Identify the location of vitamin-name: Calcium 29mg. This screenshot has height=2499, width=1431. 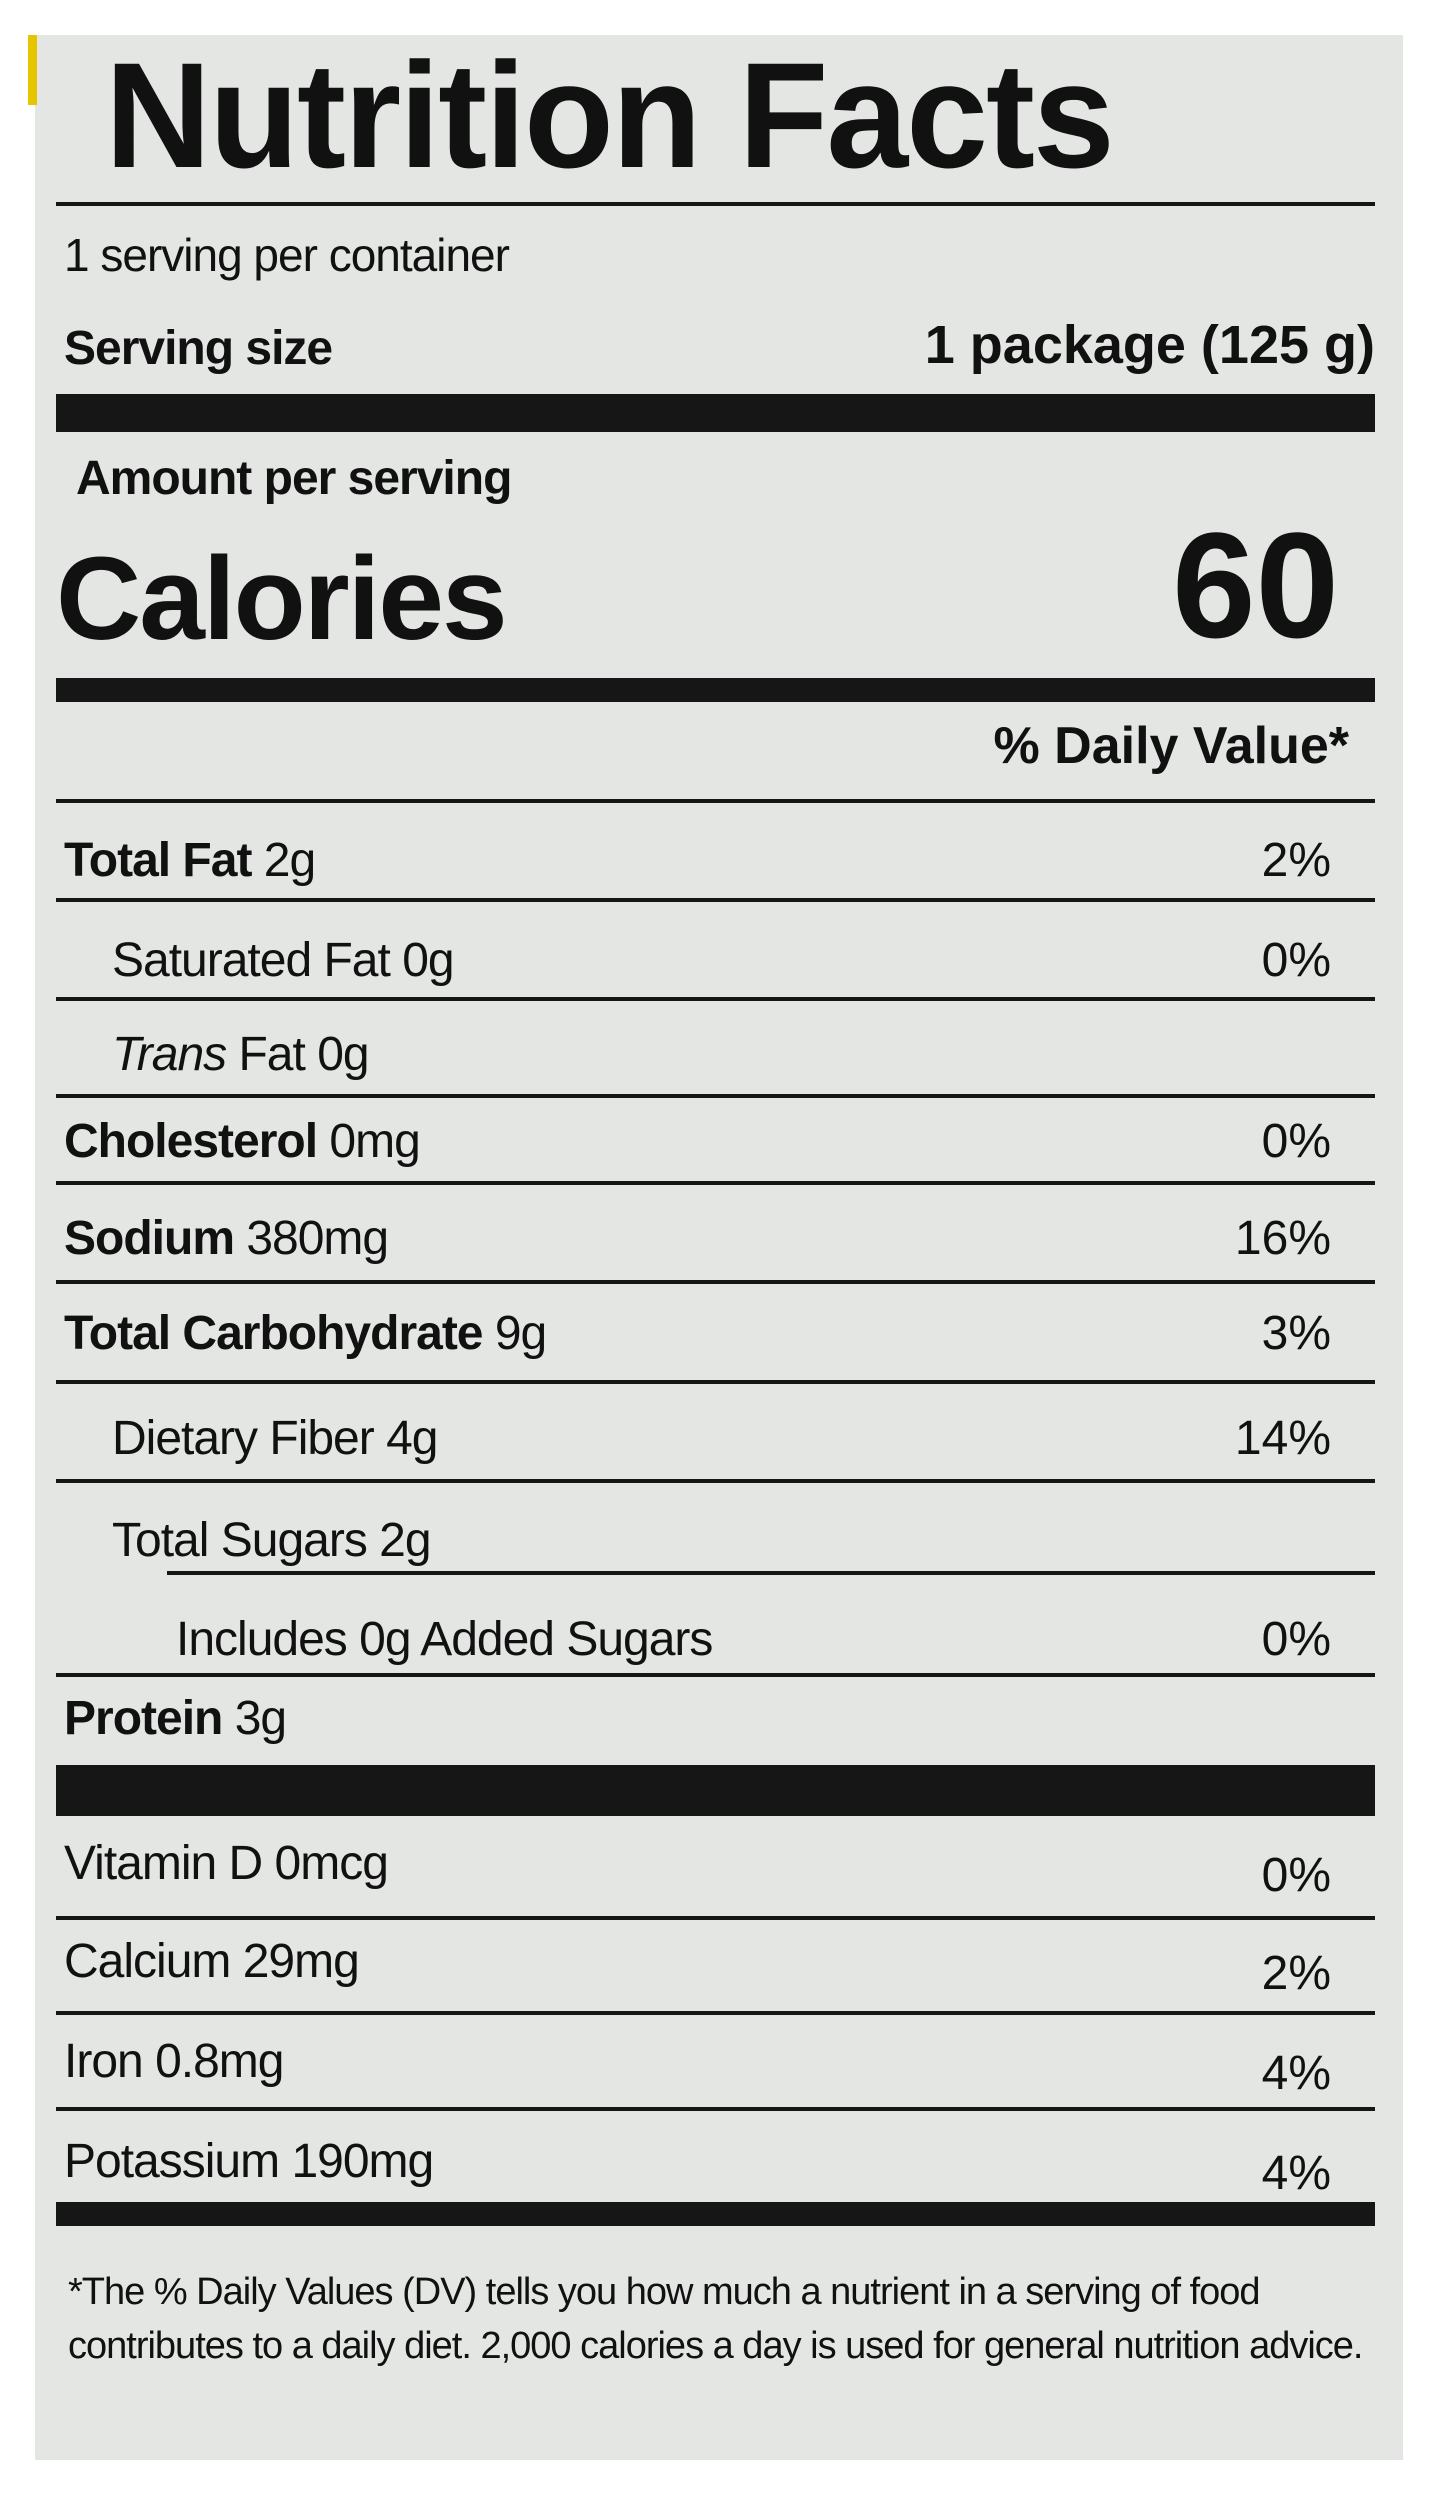
(212, 1961).